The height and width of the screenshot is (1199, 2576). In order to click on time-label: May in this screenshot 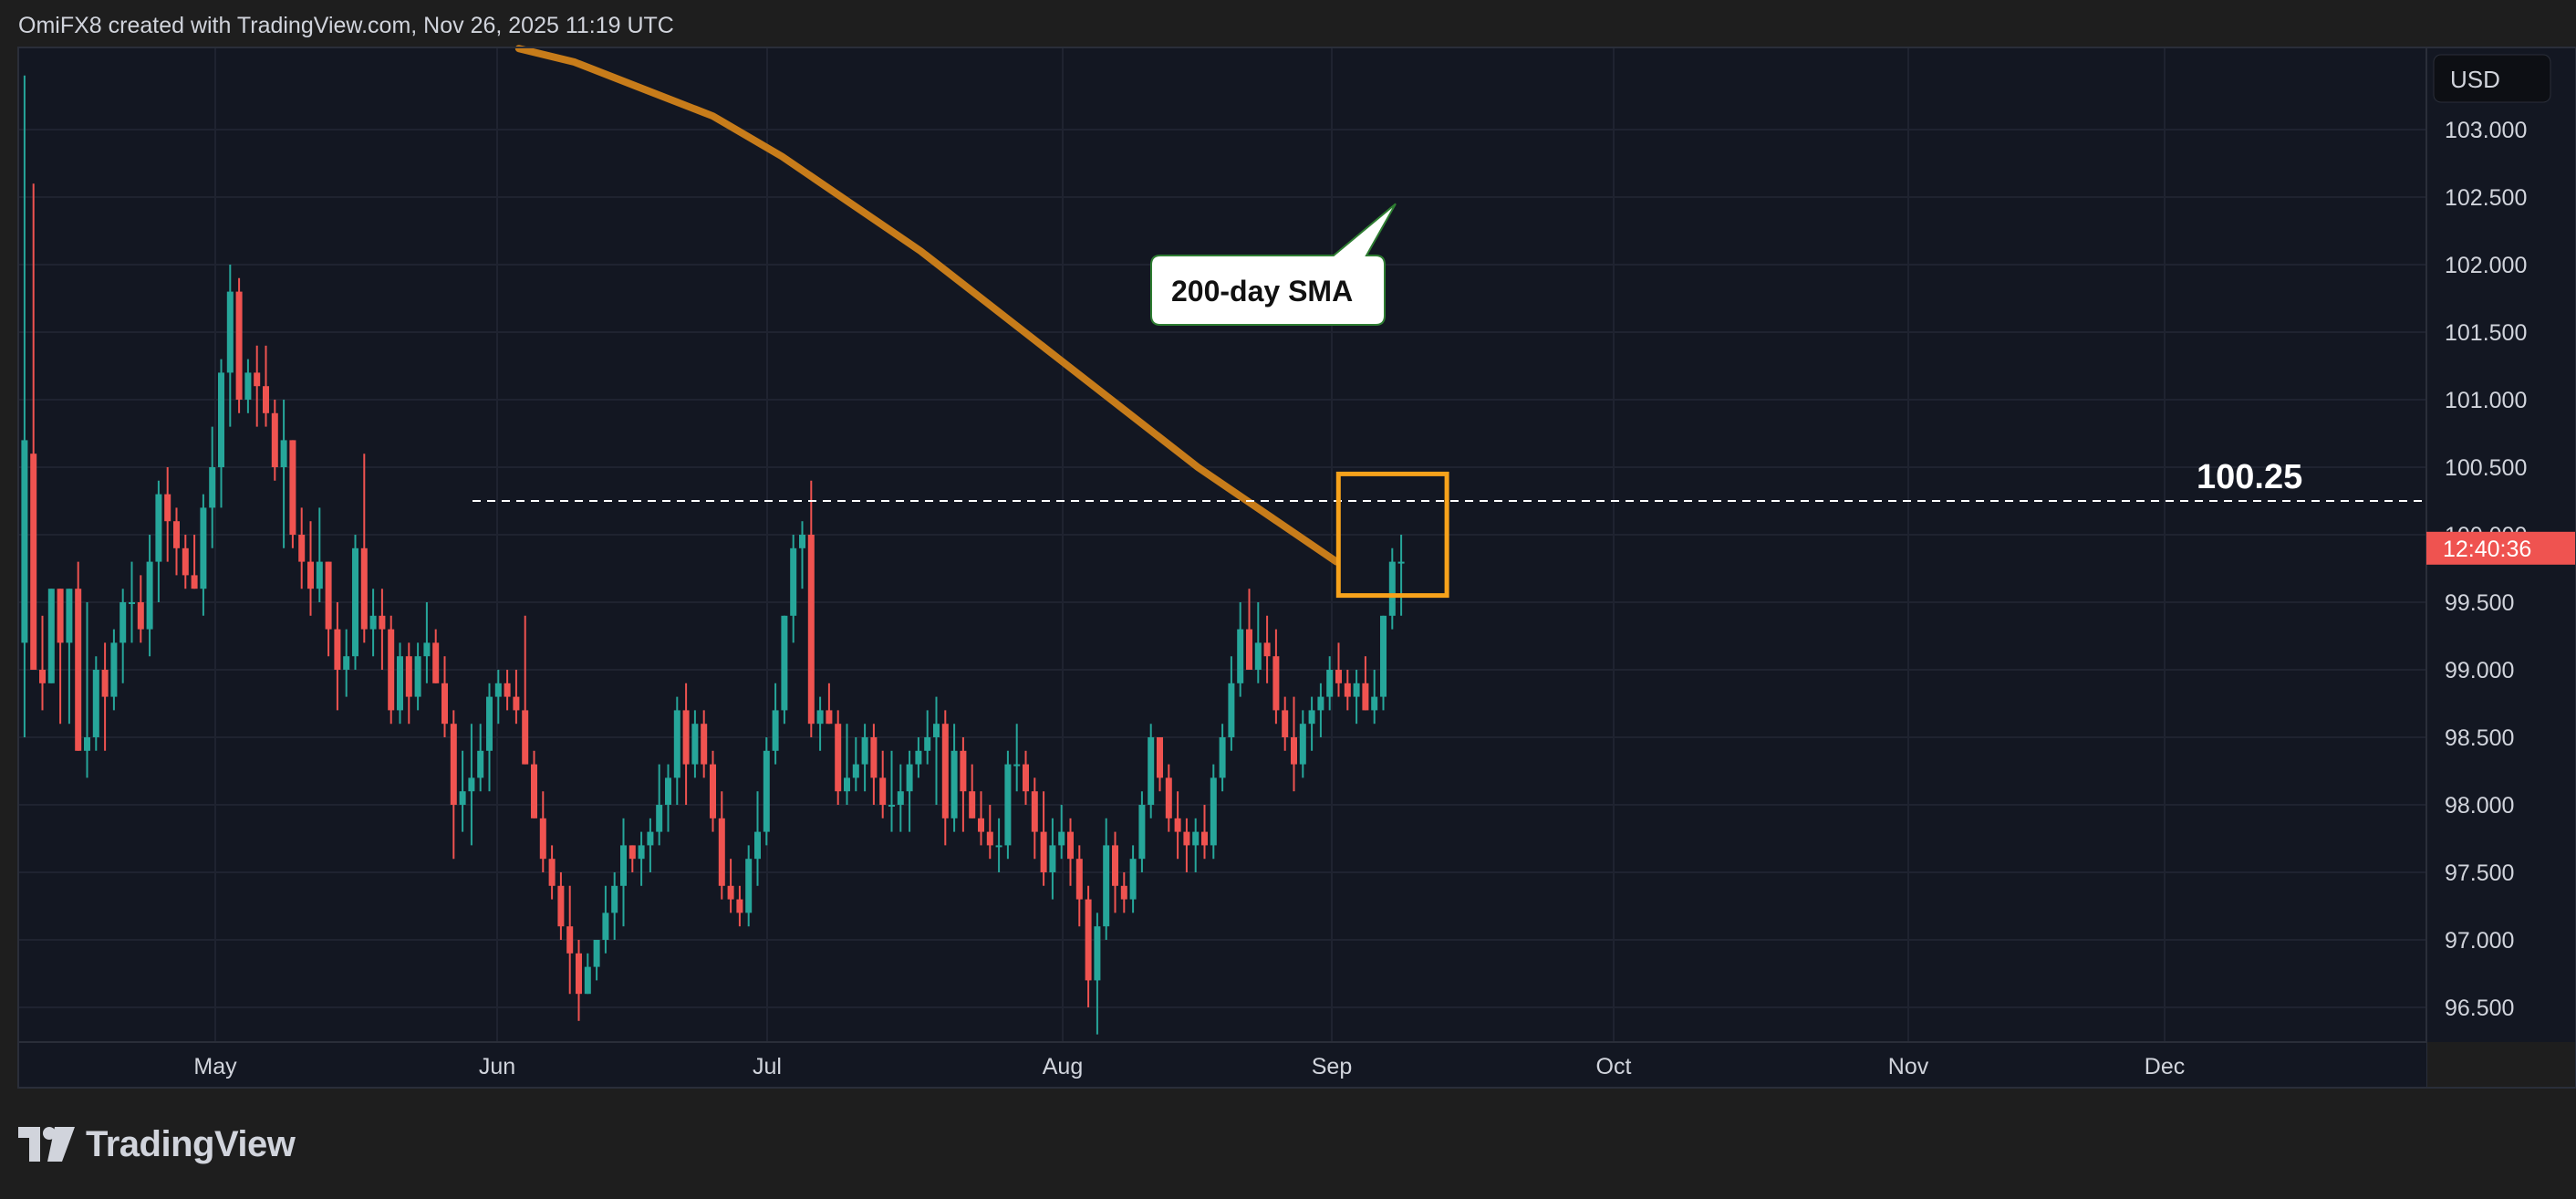, I will do `click(215, 1066)`.